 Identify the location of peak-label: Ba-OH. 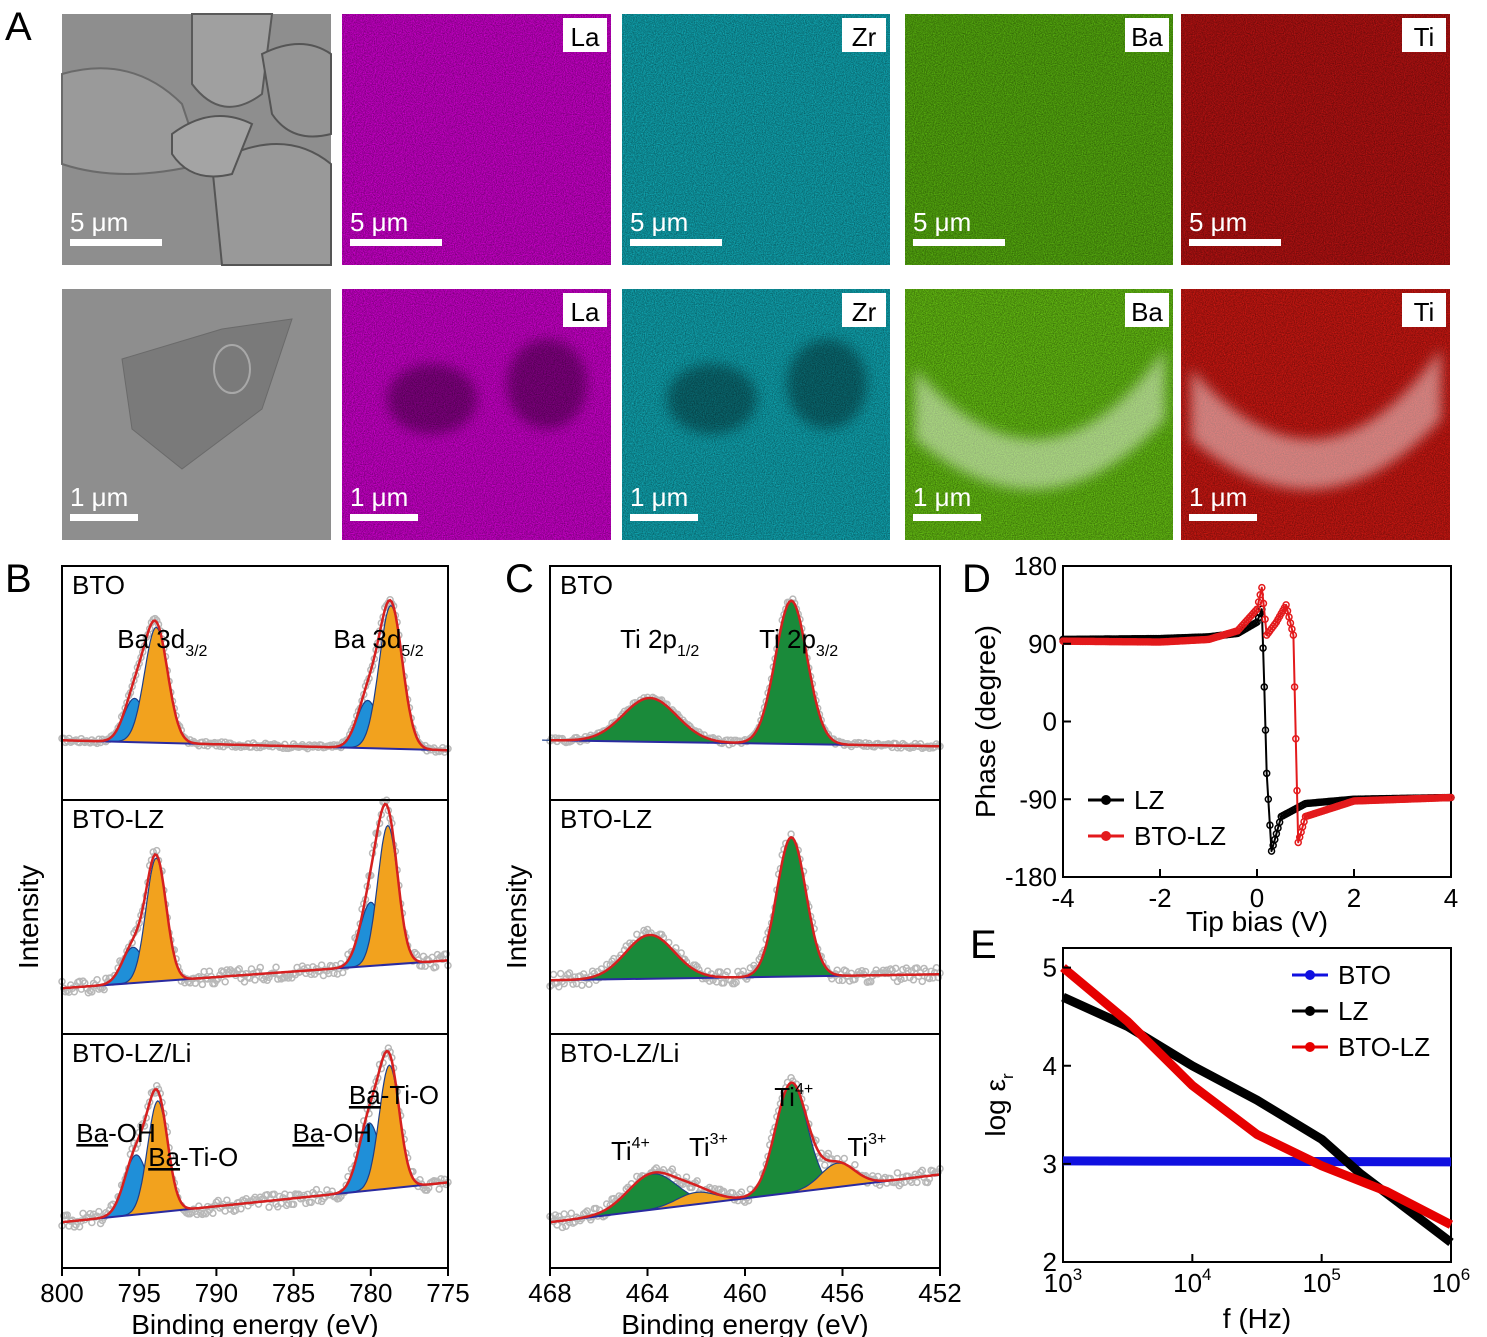
(331, 1133).